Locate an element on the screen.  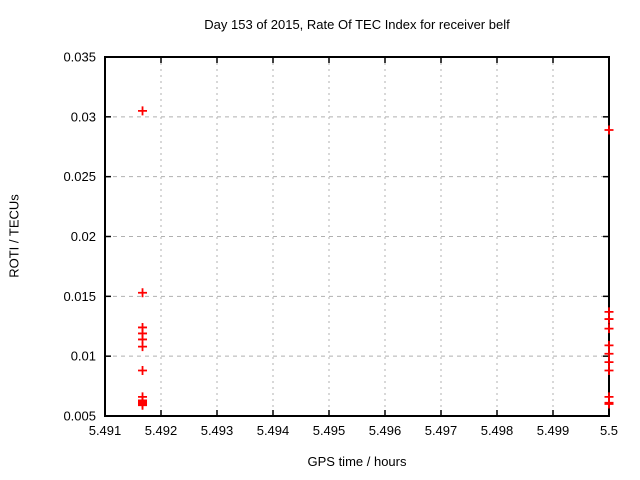
y-tick-label: 0.015 is located at coordinates (79, 296).